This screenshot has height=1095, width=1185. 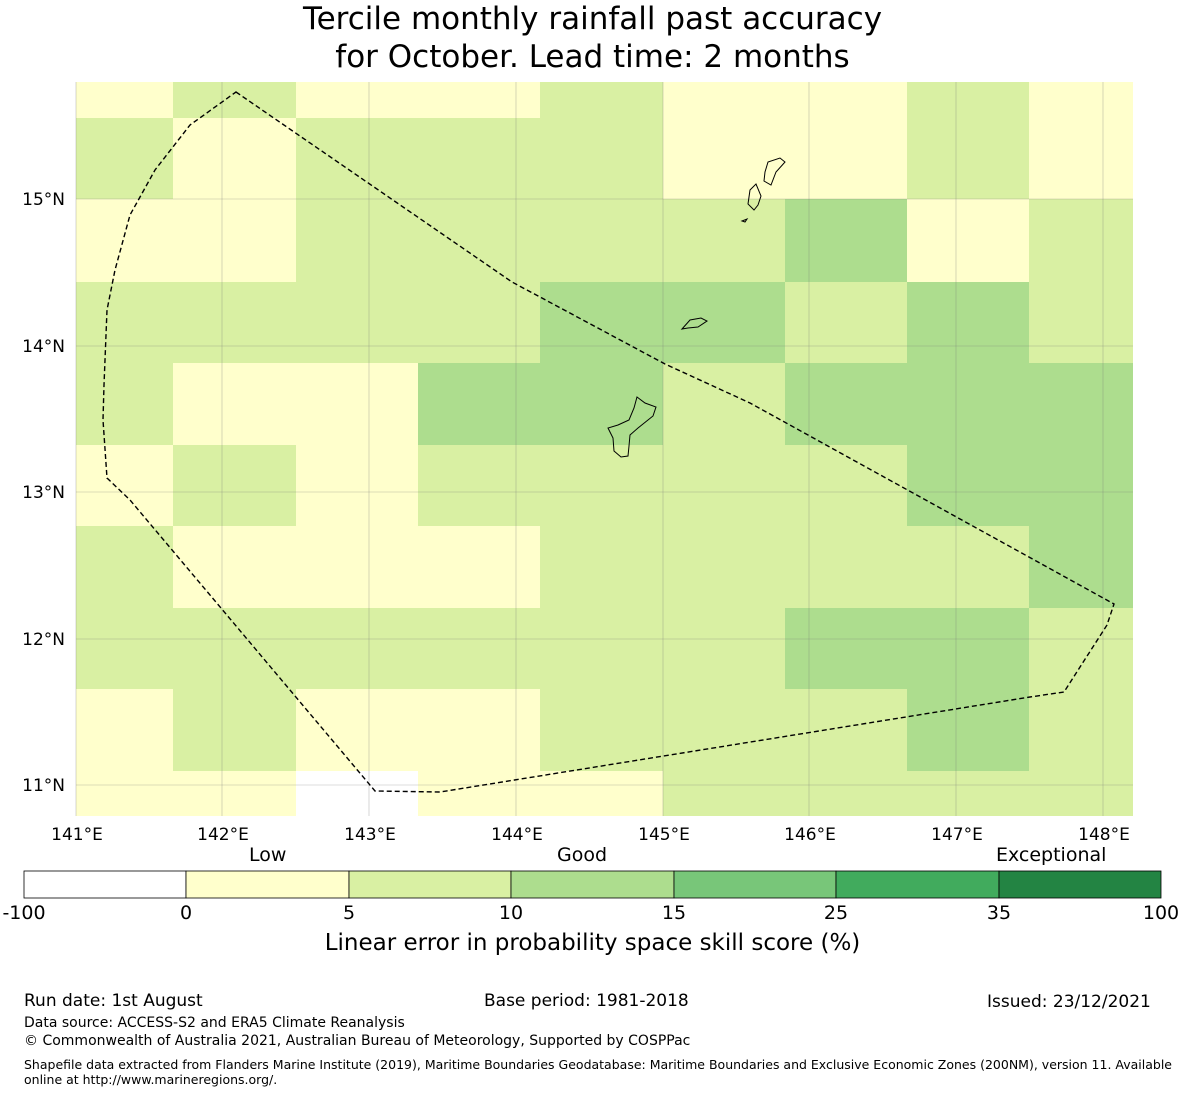 I want to click on colorbar-label-low: Low, so click(x=268, y=855).